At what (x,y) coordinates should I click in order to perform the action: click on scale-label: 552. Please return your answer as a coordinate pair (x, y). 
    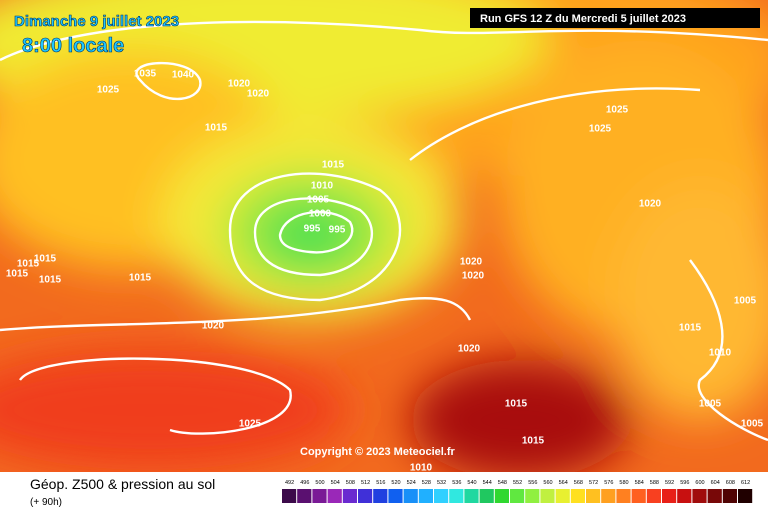
    Looking at the image, I should click on (517, 483).